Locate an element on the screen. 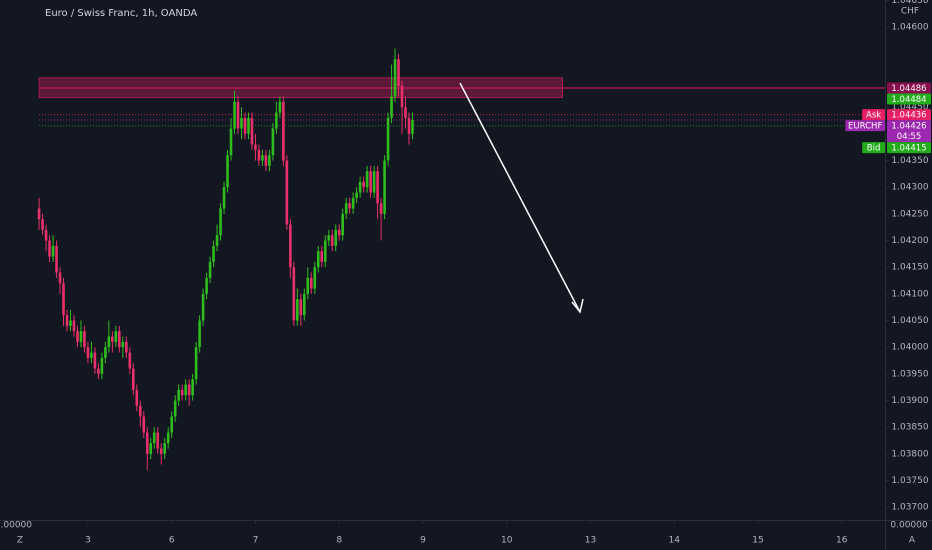  price-label: 1.04484 is located at coordinates (908, 100).